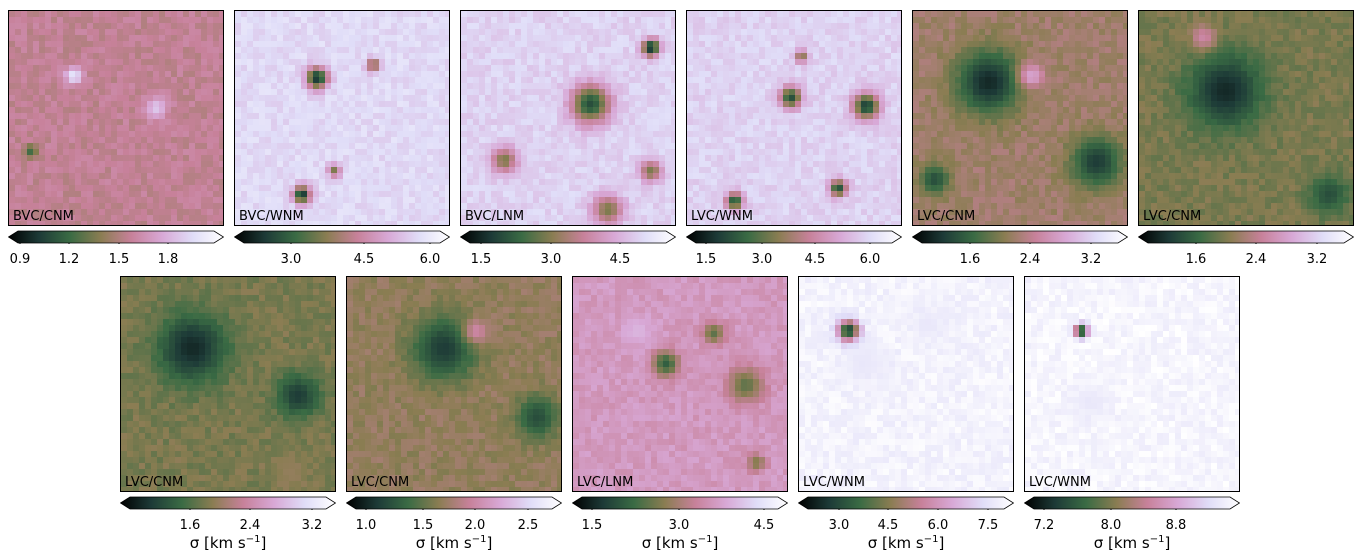 Image resolution: width=1366 pixels, height=558 pixels. I want to click on panel-5: LVC/CNM 1.6 2.4 3.2, so click(1020, 150).